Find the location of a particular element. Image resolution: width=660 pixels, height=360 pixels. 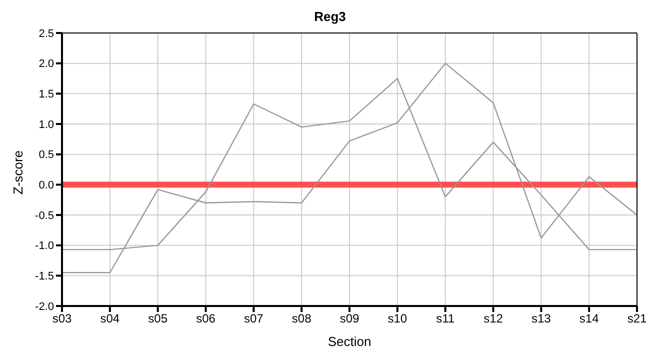

y-tick-label: -1.0 is located at coordinates (44, 246).